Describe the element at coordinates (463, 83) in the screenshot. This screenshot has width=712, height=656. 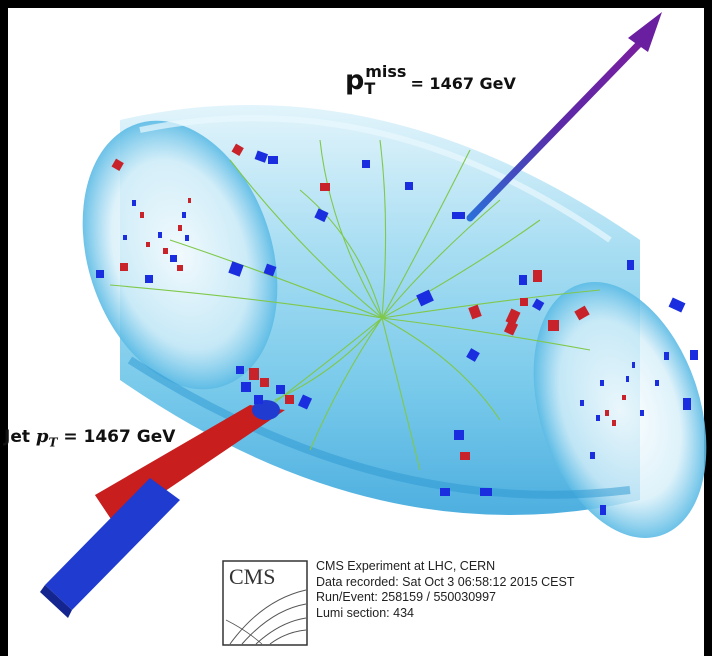
I see `met-label-value: = 1467 GeV` at that location.